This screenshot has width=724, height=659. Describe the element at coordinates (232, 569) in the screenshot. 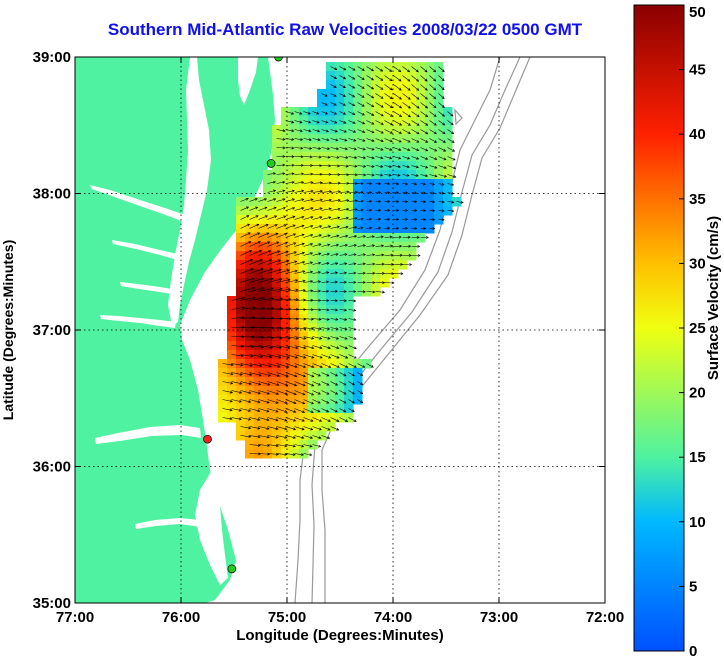

I see `radar-station-marker` at that location.